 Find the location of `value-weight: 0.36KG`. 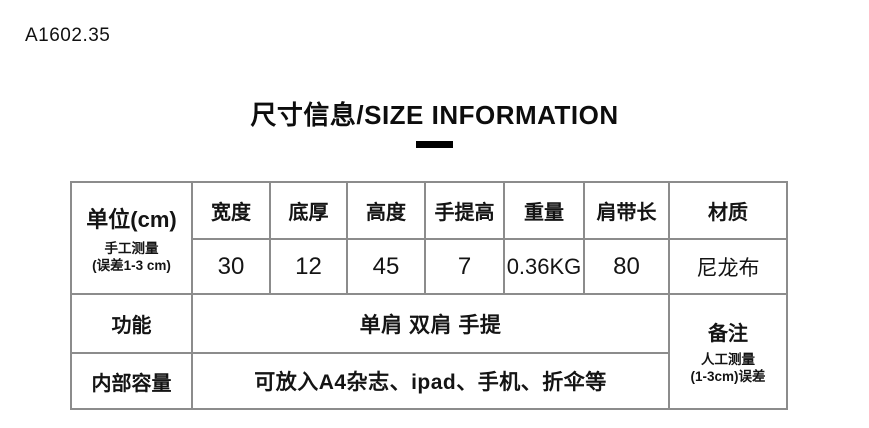

value-weight: 0.36KG is located at coordinates (544, 266).